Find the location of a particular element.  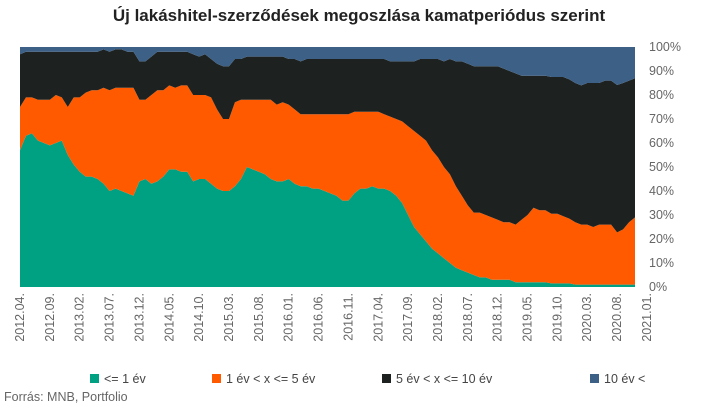

x-tick-label: 2019.10. is located at coordinates (557, 317).